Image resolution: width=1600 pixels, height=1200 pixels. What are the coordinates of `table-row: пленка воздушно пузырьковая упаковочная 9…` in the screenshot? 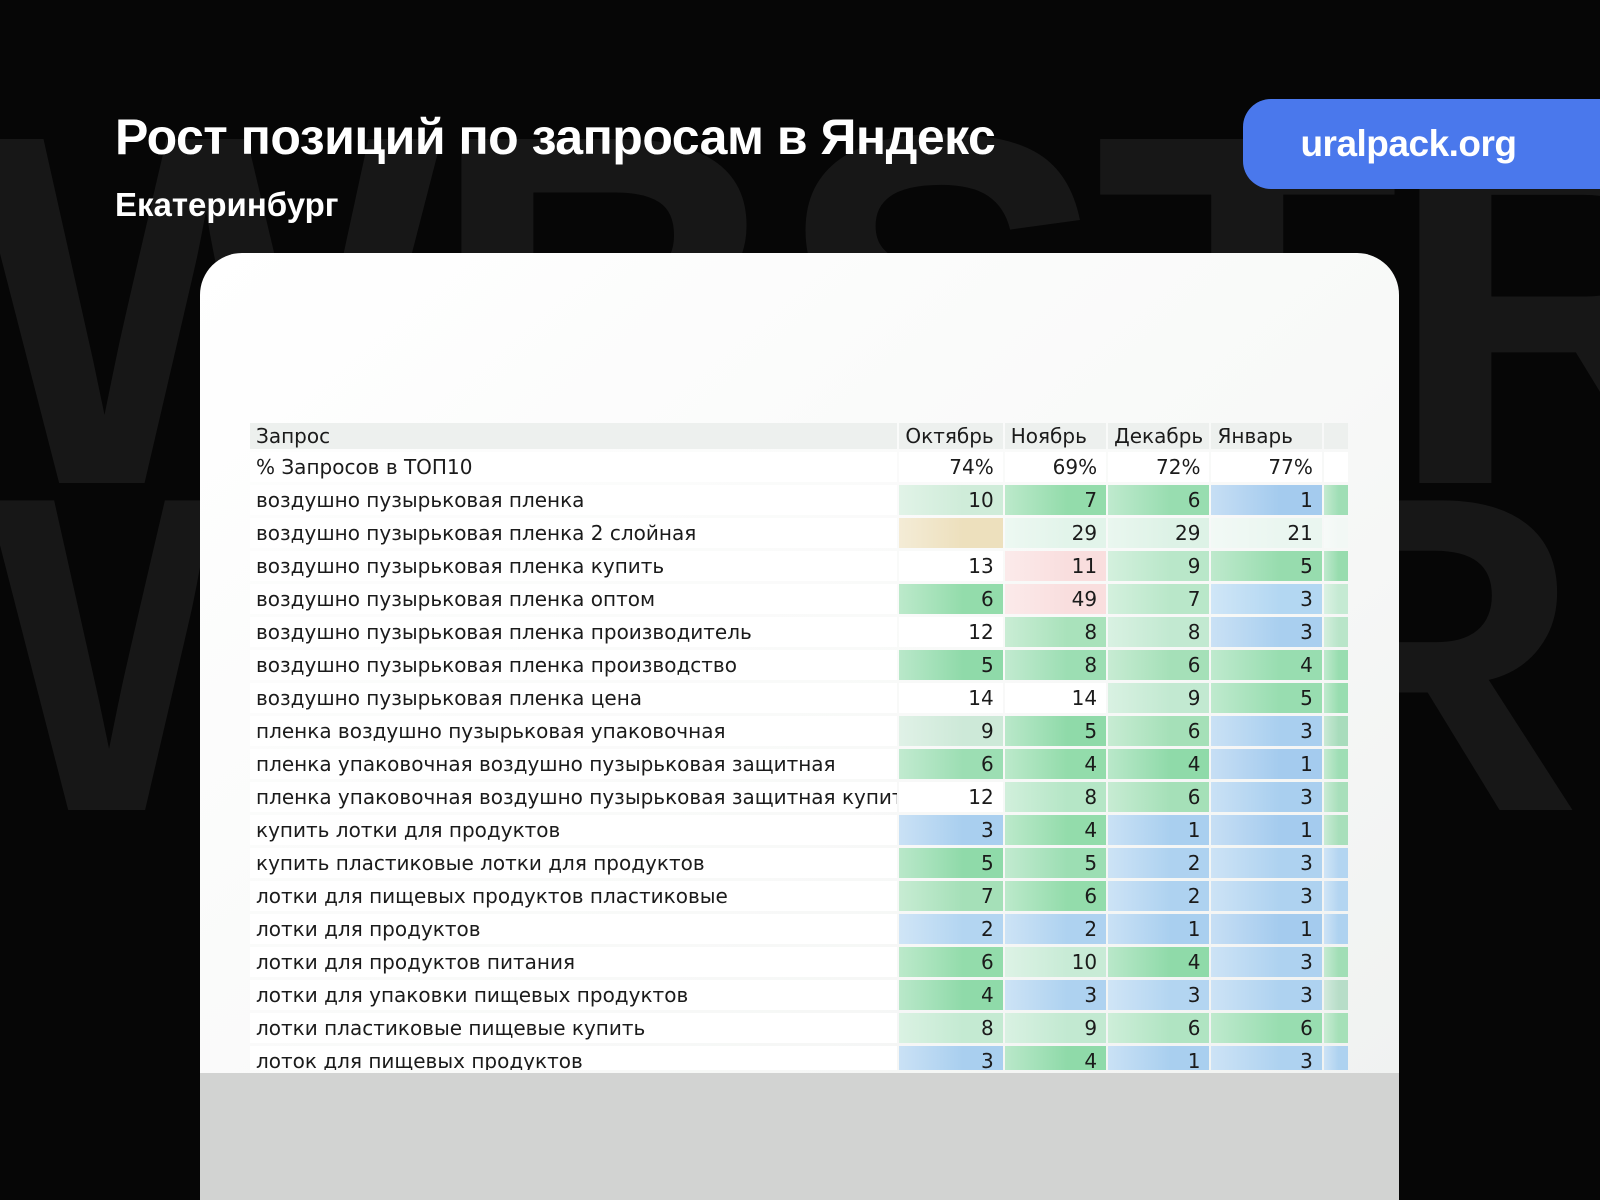 It's located at (799, 731).